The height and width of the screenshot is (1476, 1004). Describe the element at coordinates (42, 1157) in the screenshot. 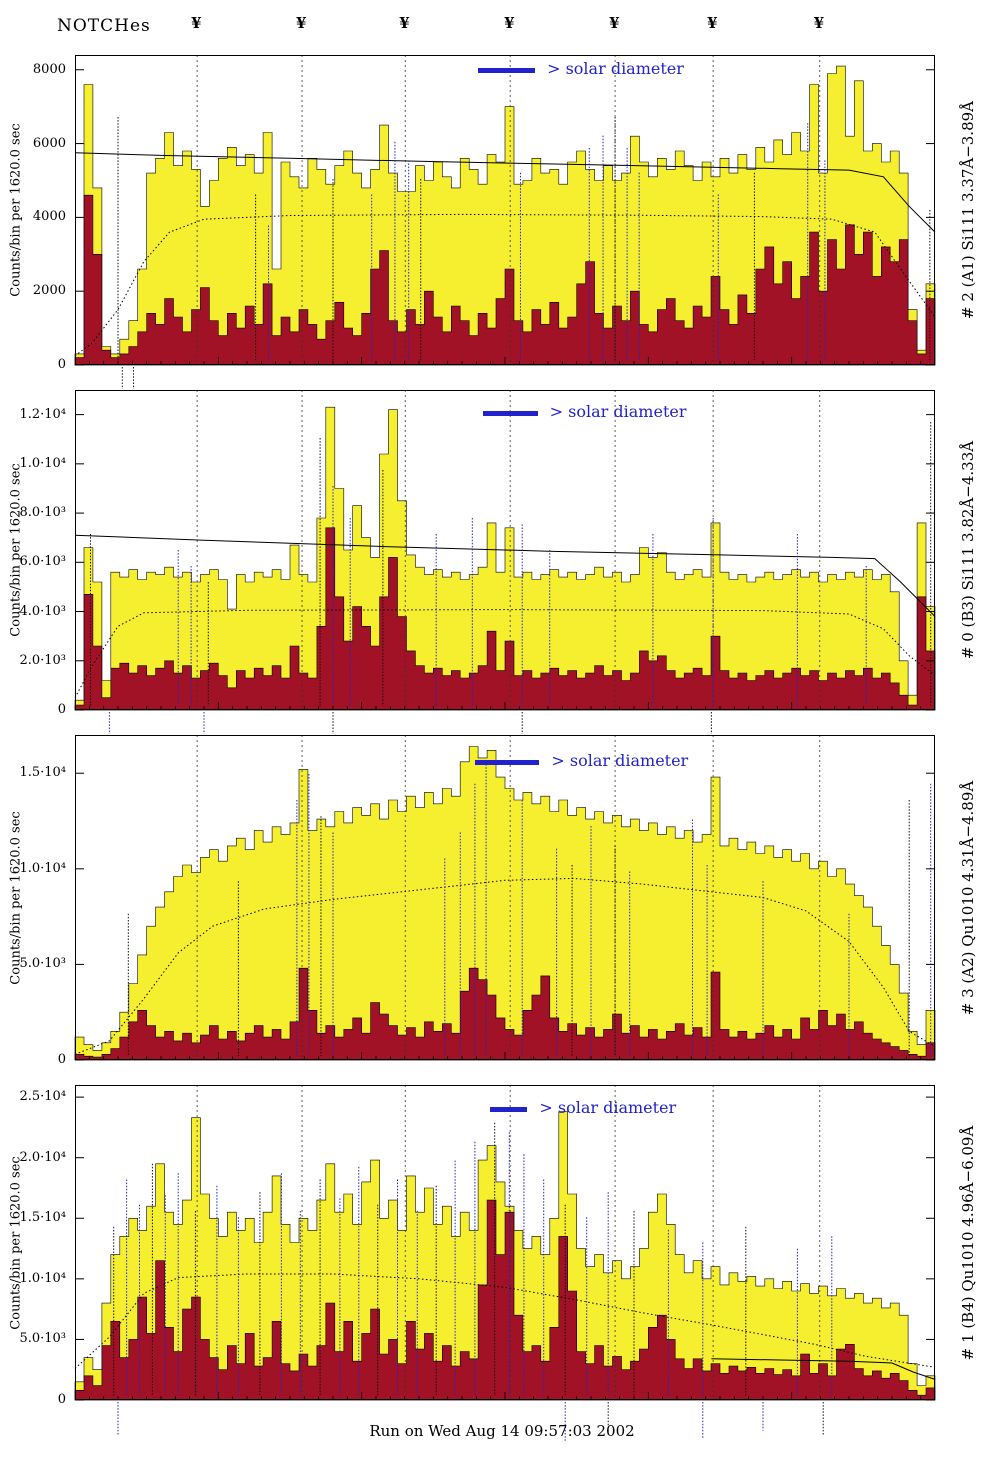

I see `y-tick-label: 2.0·10⁴` at that location.